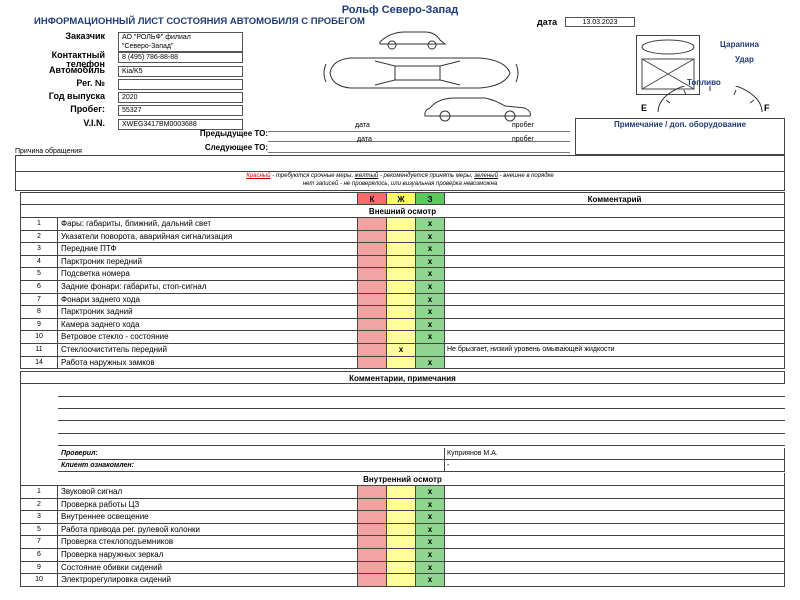 The image size is (800, 600). What do you see at coordinates (39, 262) in the screenshot?
I see `row-number: 4` at bounding box center [39, 262].